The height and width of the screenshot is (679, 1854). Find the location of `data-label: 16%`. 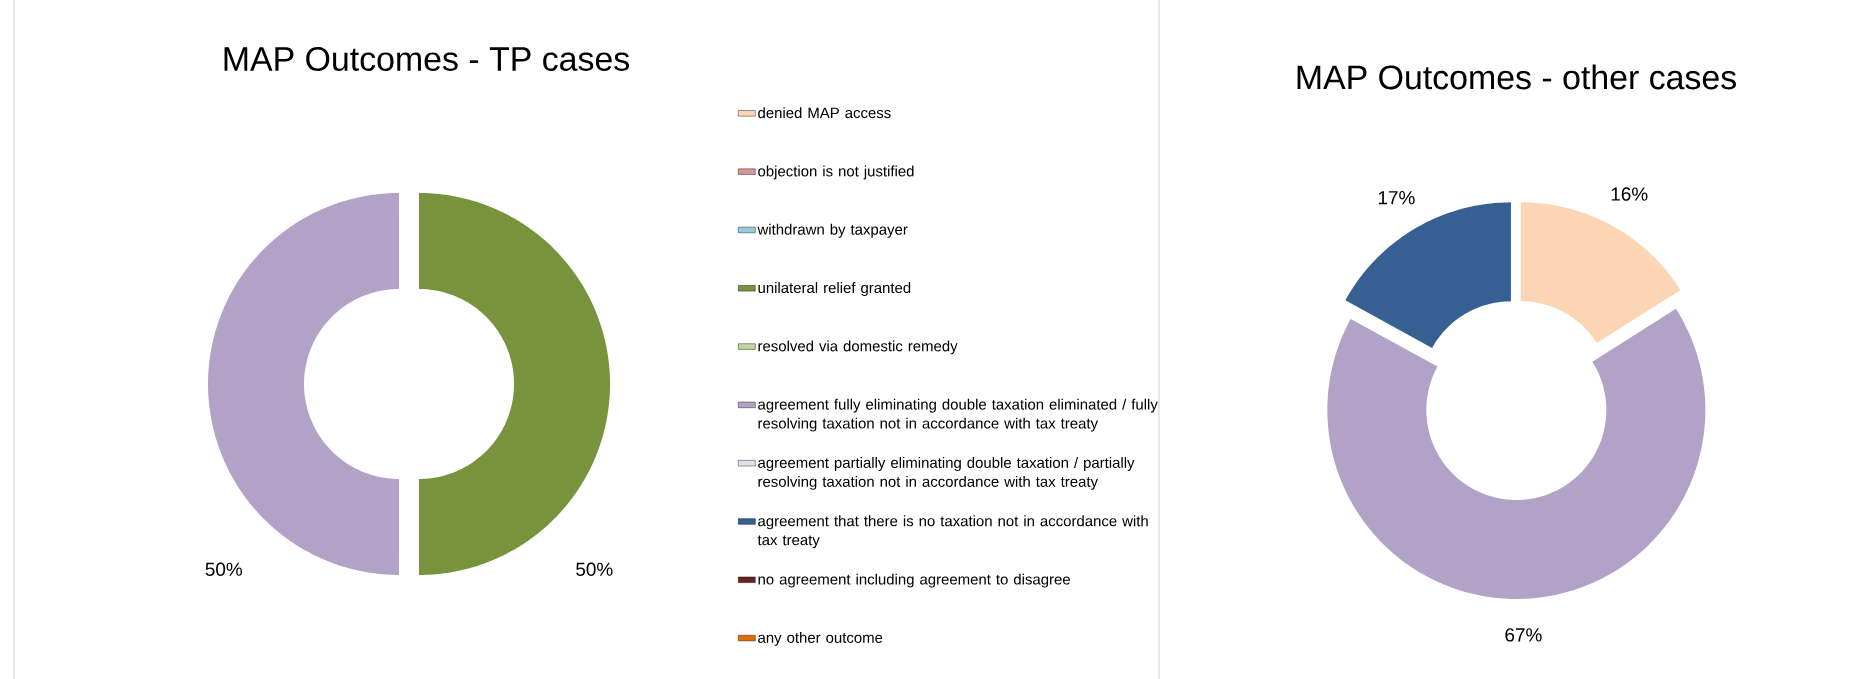

data-label: 16% is located at coordinates (1629, 194).